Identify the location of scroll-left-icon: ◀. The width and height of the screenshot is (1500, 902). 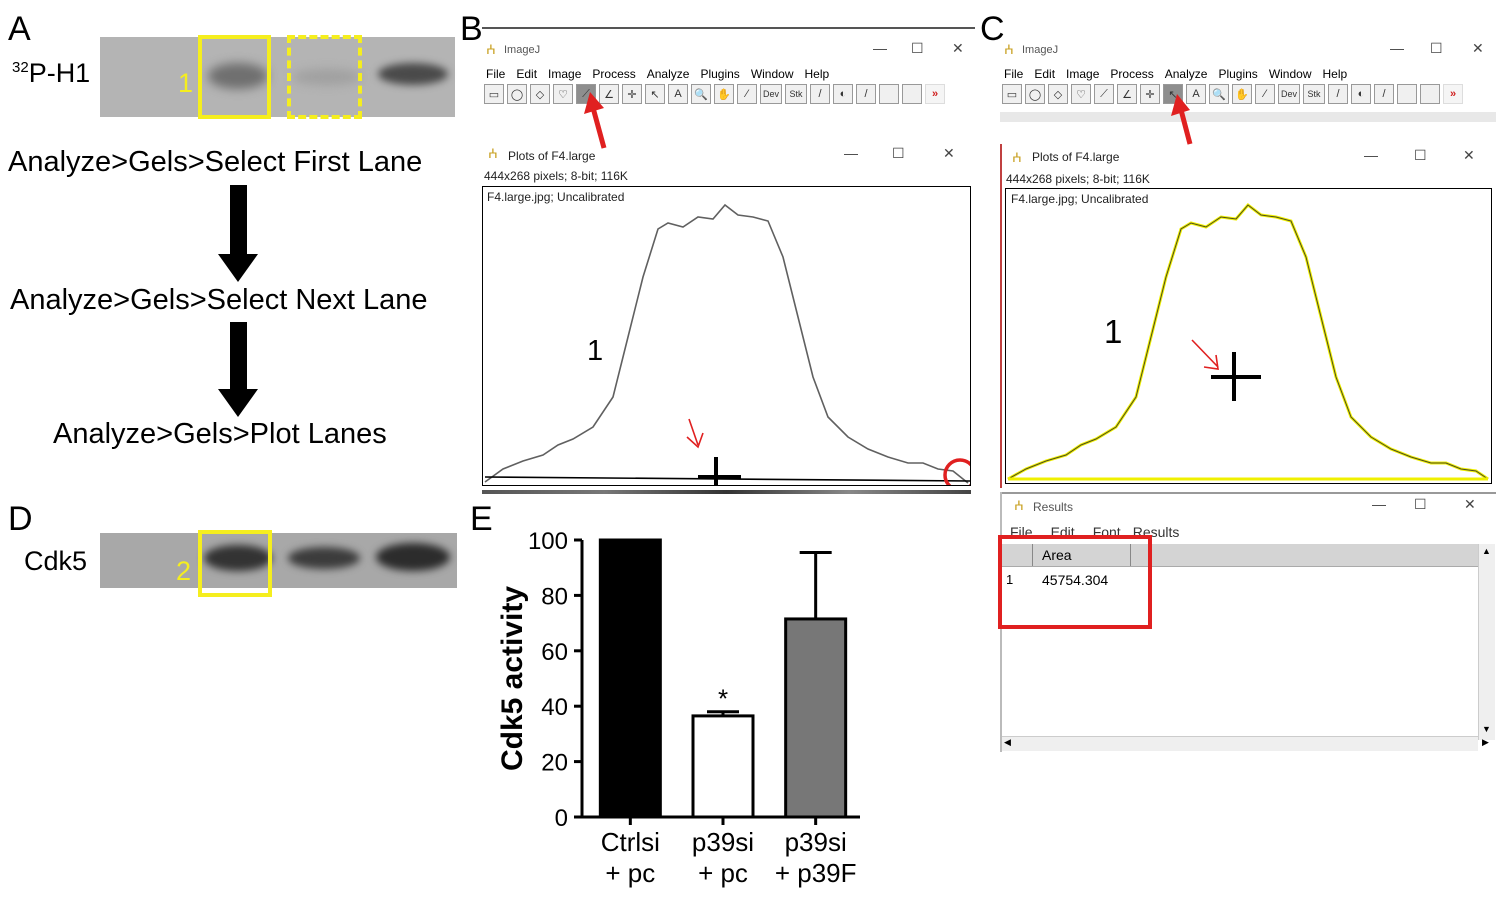
(1007, 742).